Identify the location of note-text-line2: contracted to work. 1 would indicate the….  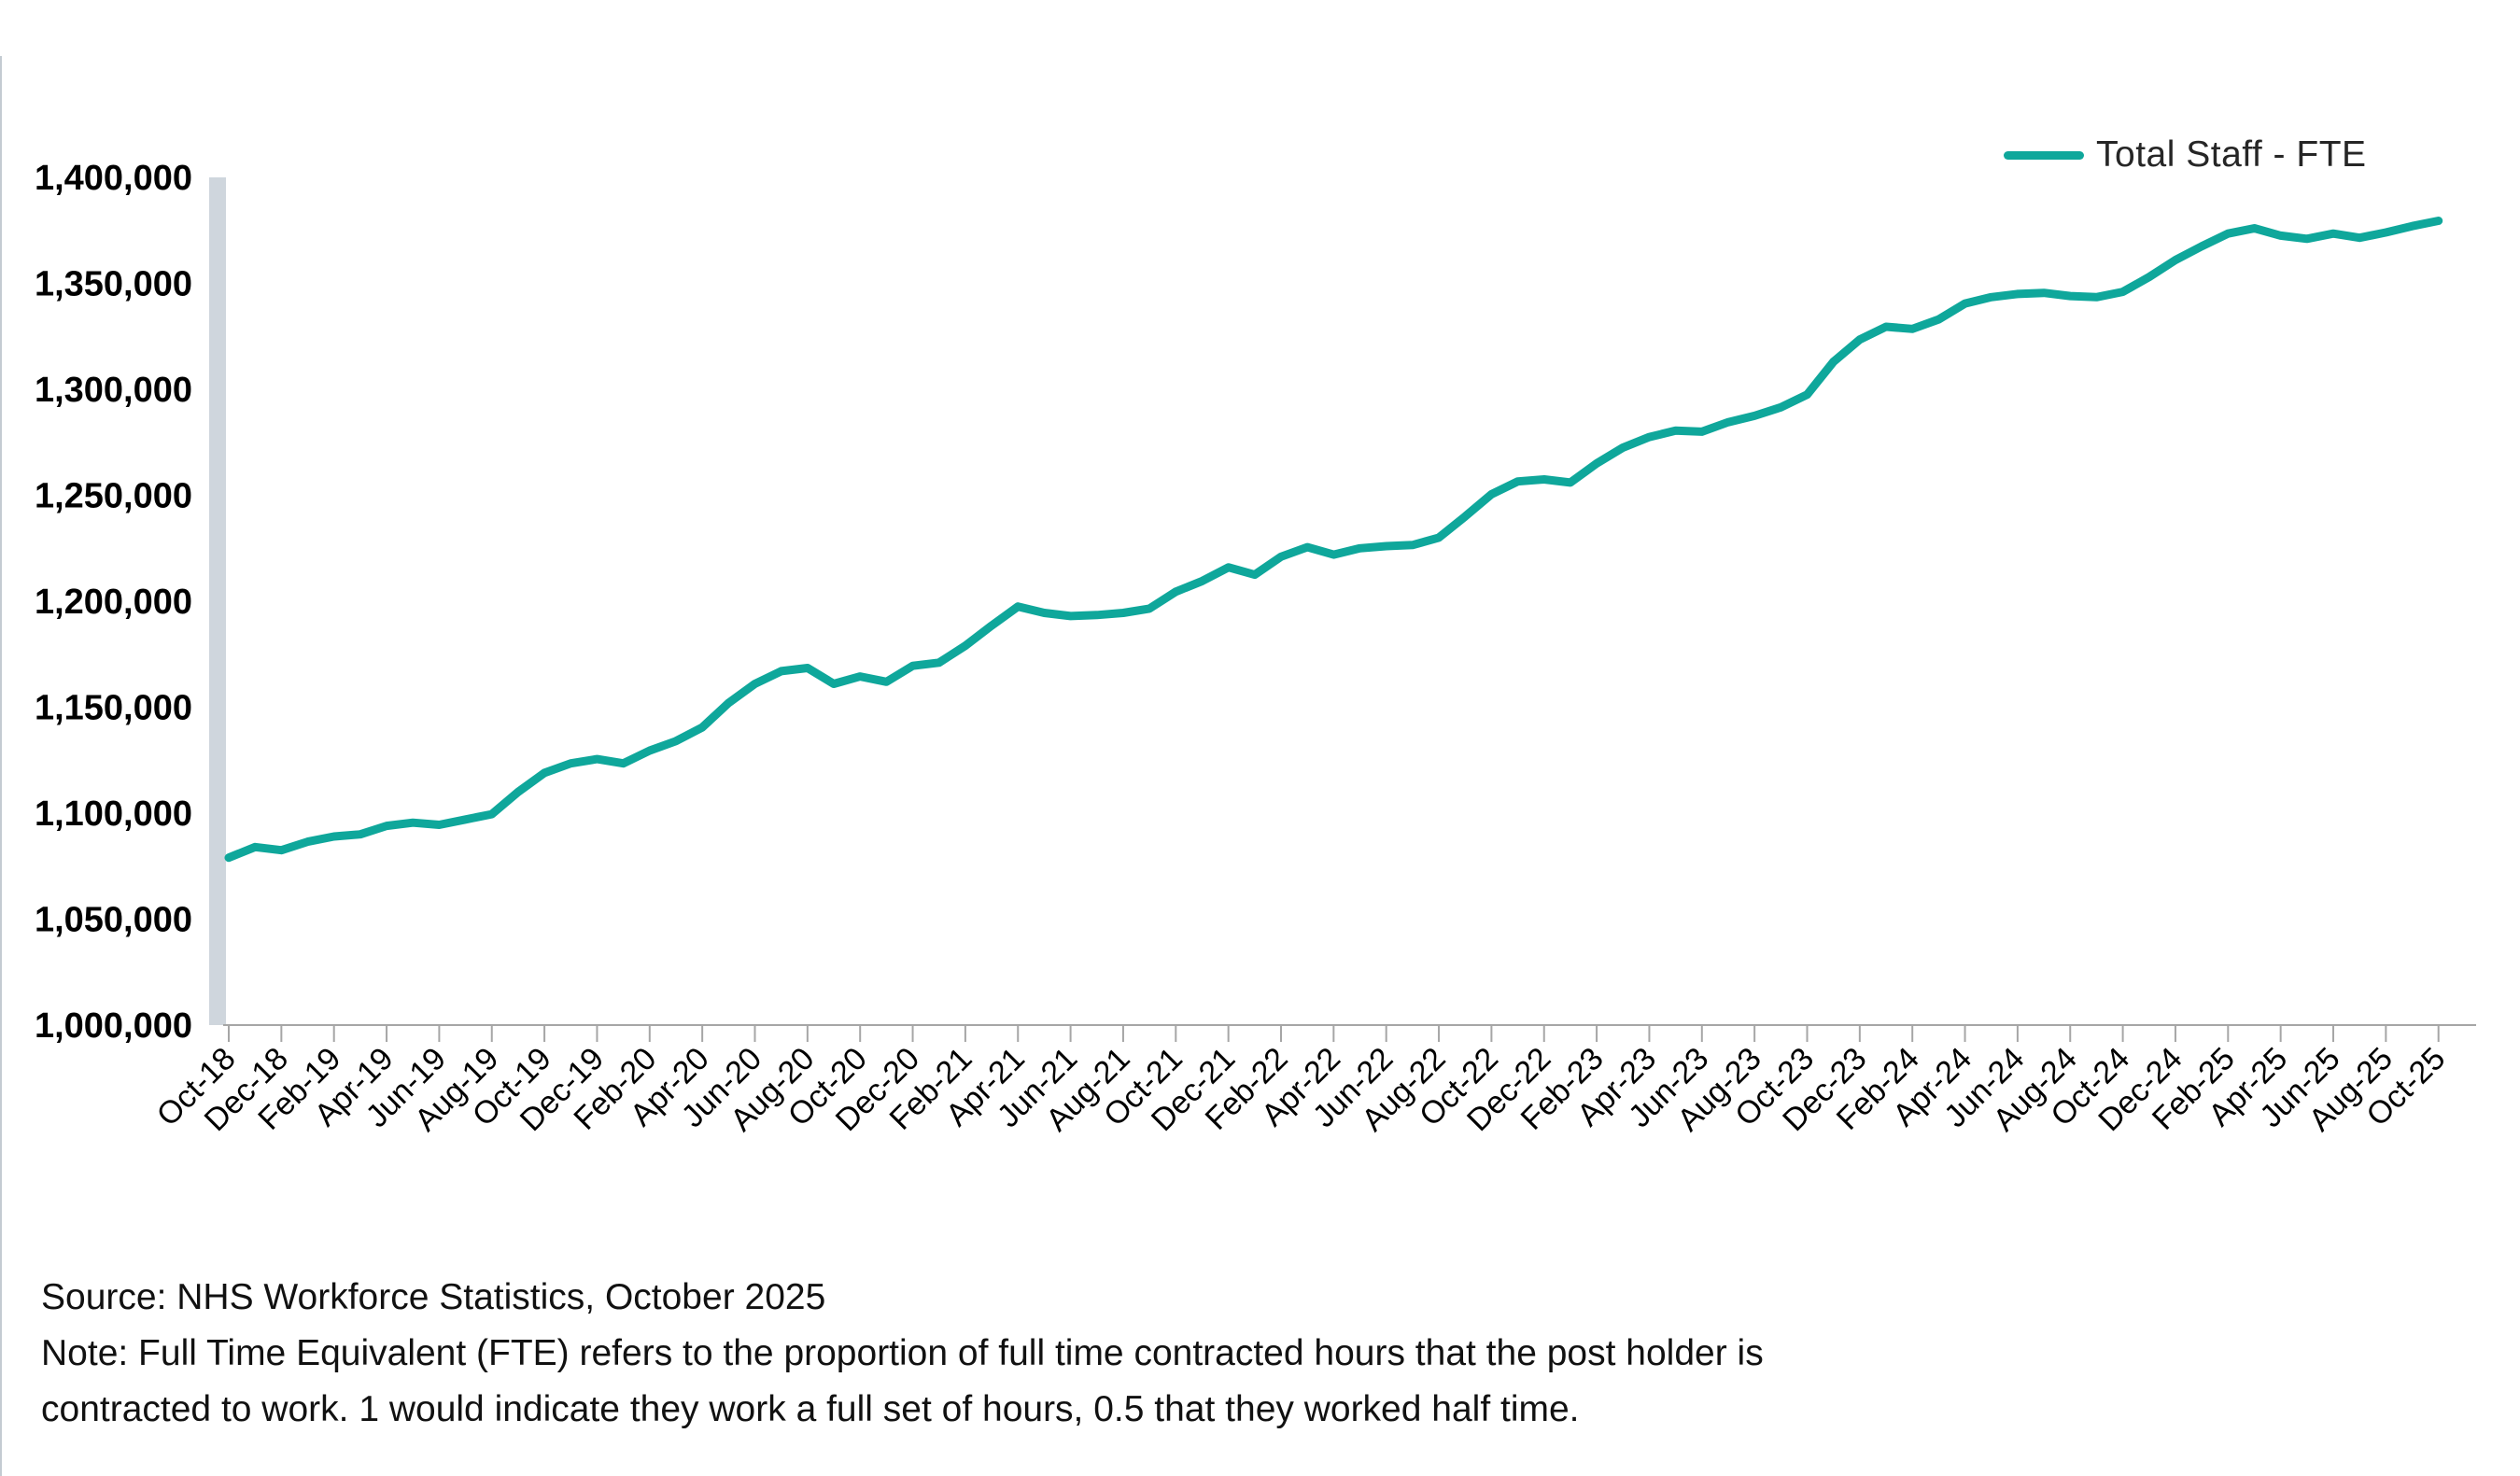
(810, 1409).